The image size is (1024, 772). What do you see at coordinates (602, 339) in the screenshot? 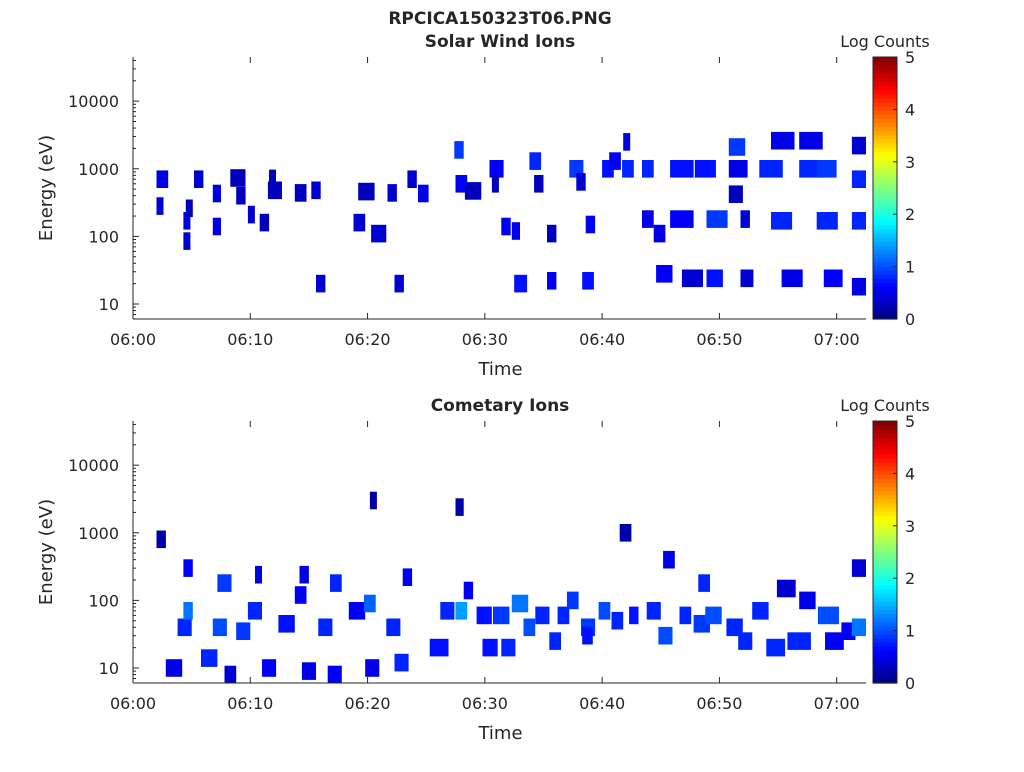
I see `x-tick-label: 06:40` at bounding box center [602, 339].